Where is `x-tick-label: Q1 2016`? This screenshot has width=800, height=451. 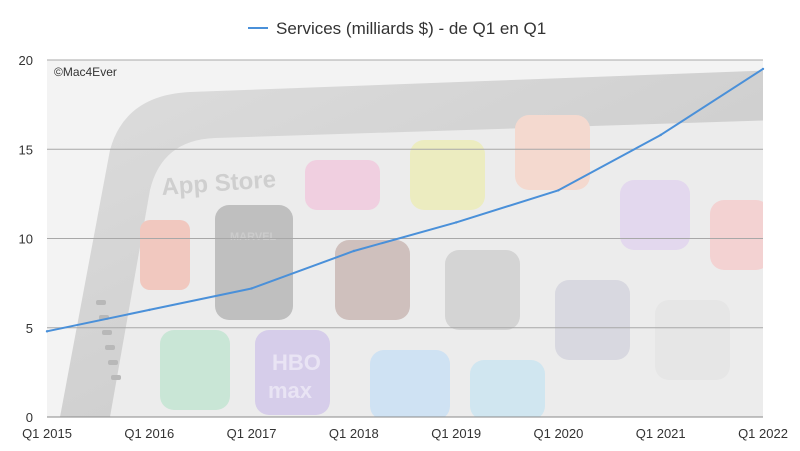 x-tick-label: Q1 2016 is located at coordinates (149, 433).